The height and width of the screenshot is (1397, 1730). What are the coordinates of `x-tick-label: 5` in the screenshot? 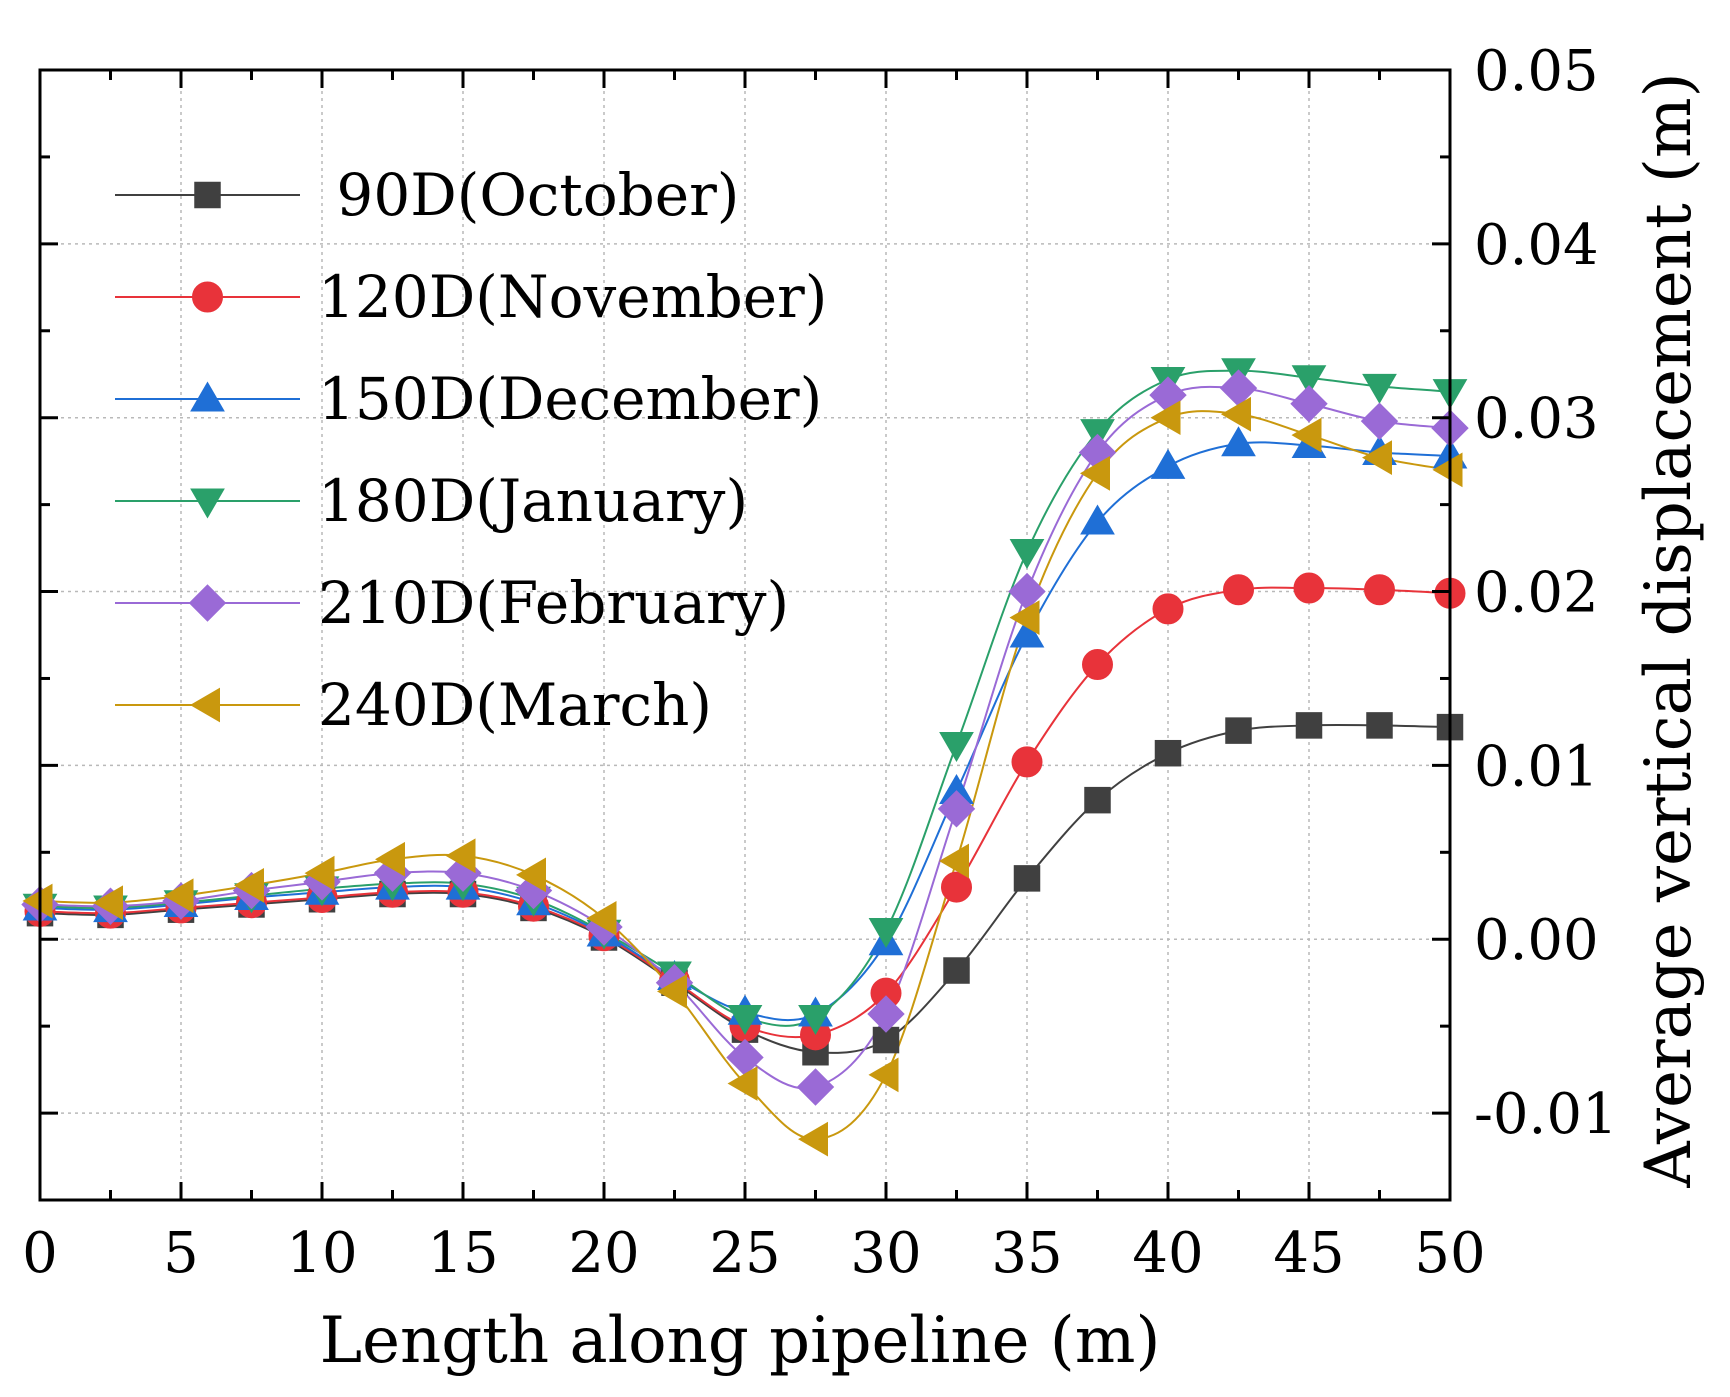 It's located at (181, 1253).